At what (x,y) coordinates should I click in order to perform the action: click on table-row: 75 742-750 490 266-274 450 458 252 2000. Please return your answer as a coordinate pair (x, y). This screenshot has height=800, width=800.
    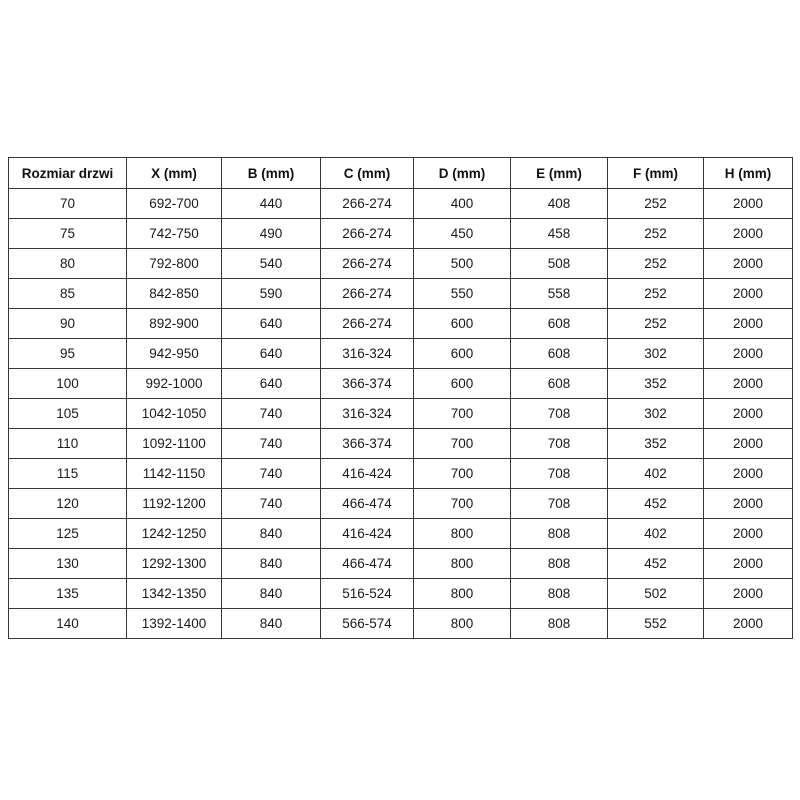
    Looking at the image, I should click on (400, 233).